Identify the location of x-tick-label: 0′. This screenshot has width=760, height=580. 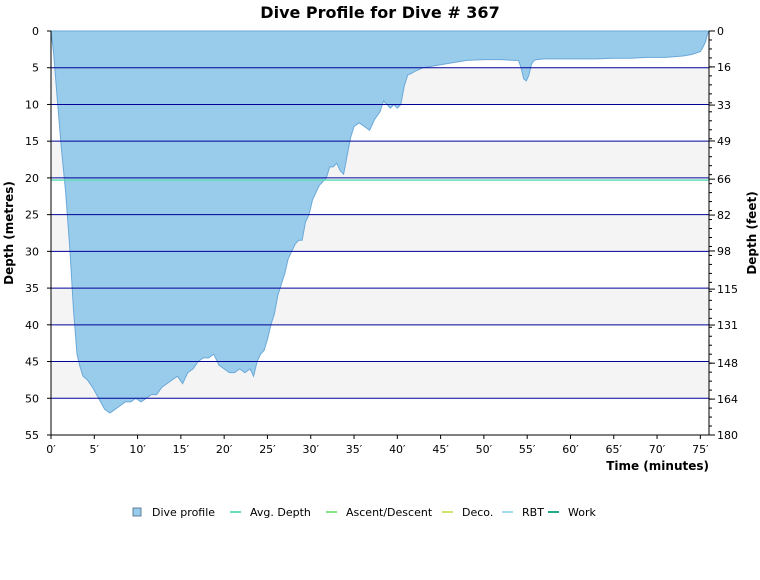
(51, 449).